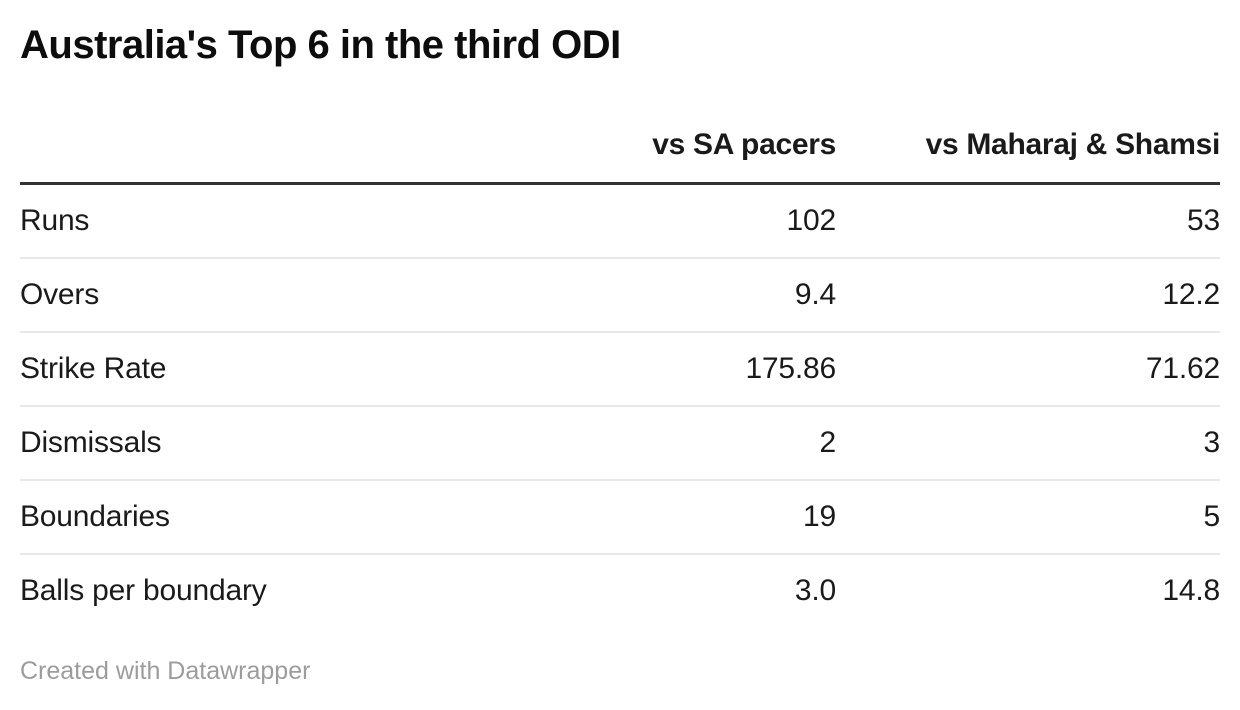 The image size is (1240, 710). I want to click on cell-vs-sa-pacers: 9.4, so click(656, 295).